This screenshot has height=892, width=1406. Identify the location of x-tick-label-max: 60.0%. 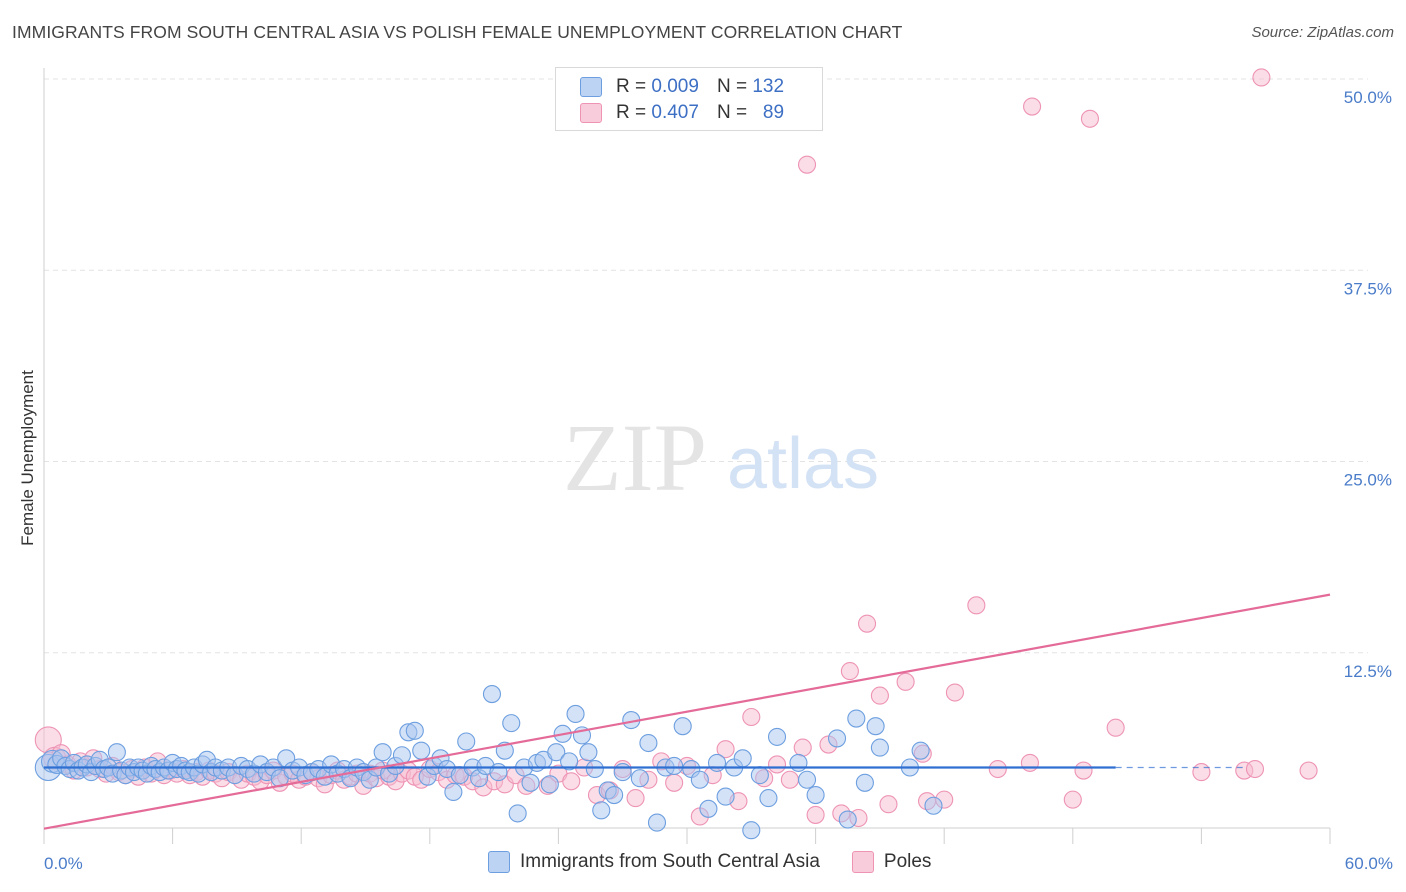
(1369, 863).